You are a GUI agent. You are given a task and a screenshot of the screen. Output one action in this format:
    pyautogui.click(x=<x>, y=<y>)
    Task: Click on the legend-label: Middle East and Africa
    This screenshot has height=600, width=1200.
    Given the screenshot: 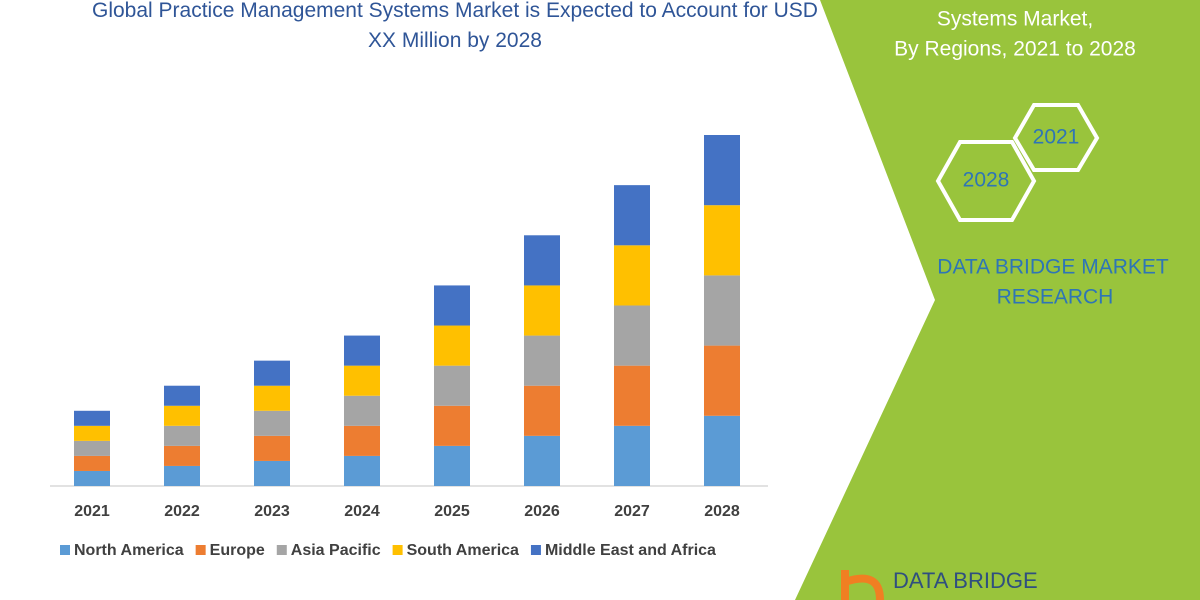 What is the action you would take?
    pyautogui.click(x=630, y=550)
    